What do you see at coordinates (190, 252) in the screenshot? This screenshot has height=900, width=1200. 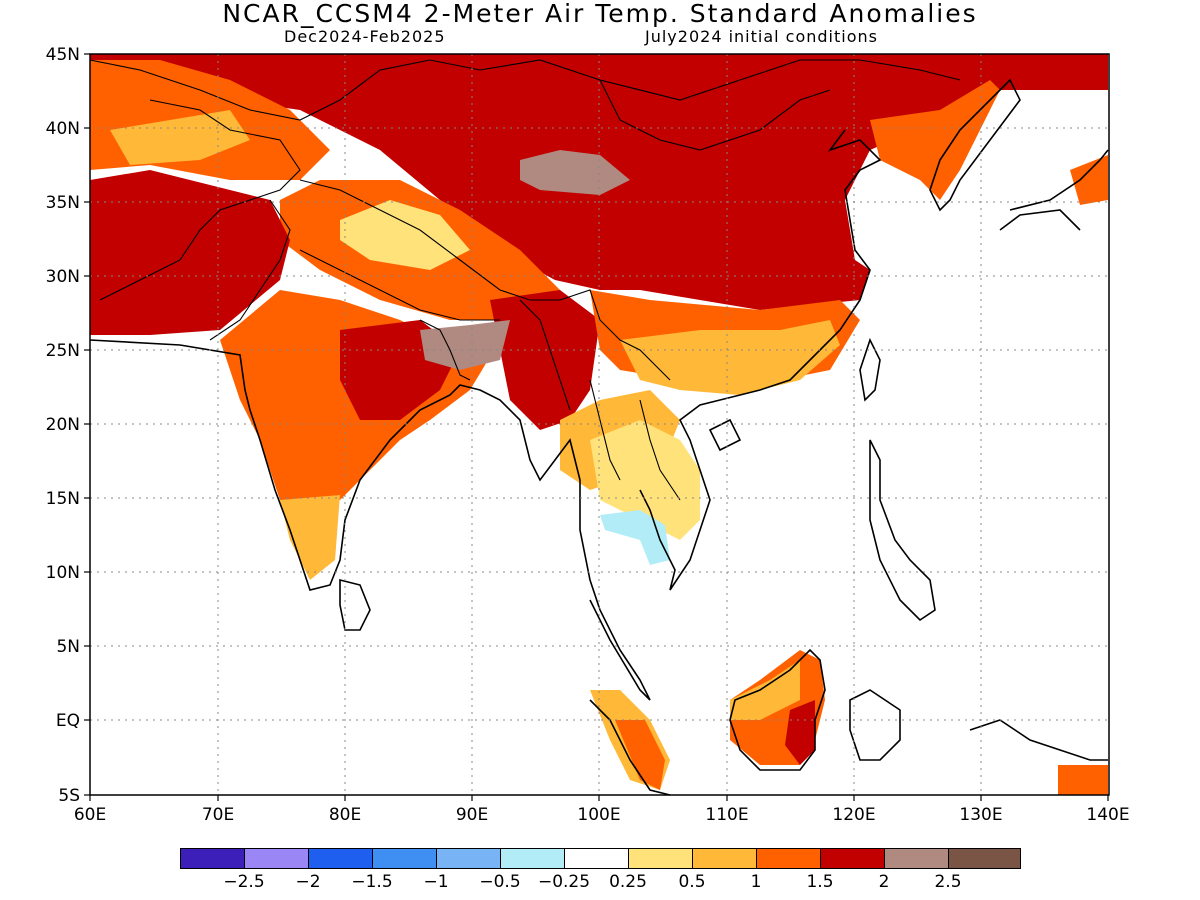 I see `anomaly-region-pakistan` at bounding box center [190, 252].